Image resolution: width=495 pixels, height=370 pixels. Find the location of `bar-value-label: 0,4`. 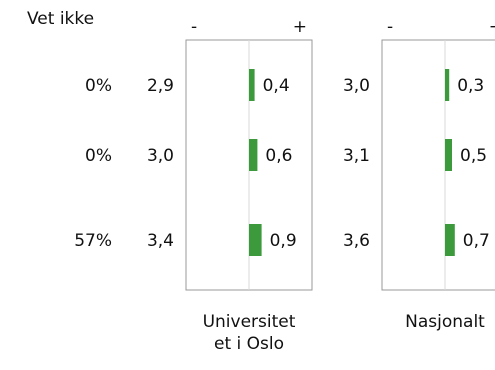

bar-value-label: 0,4 is located at coordinates (276, 86).